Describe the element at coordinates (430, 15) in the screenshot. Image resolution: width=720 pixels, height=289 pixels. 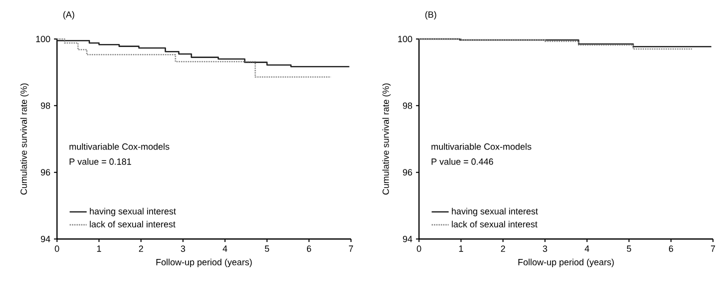
I see `chart-title: (B)` at that location.